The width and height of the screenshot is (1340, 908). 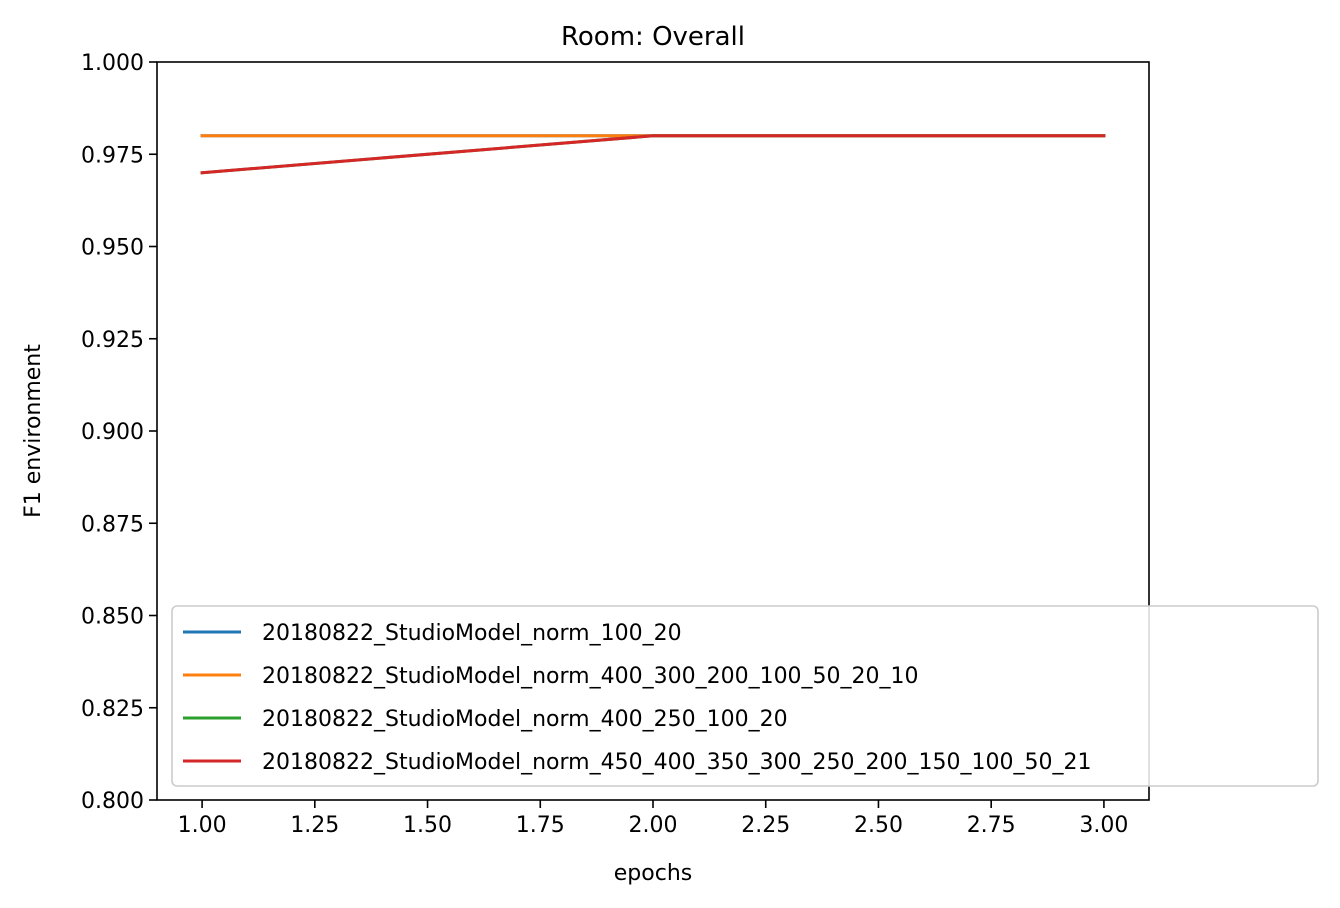 What do you see at coordinates (112, 63) in the screenshot?
I see `y-tick-label: 1.000` at bounding box center [112, 63].